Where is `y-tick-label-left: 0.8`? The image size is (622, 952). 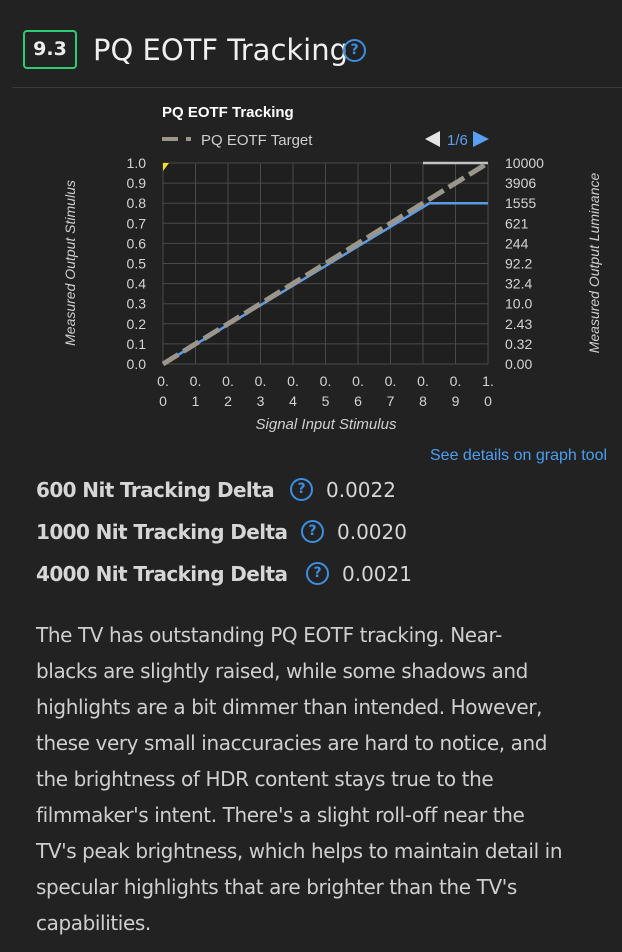
y-tick-label-left: 0.8 is located at coordinates (137, 203).